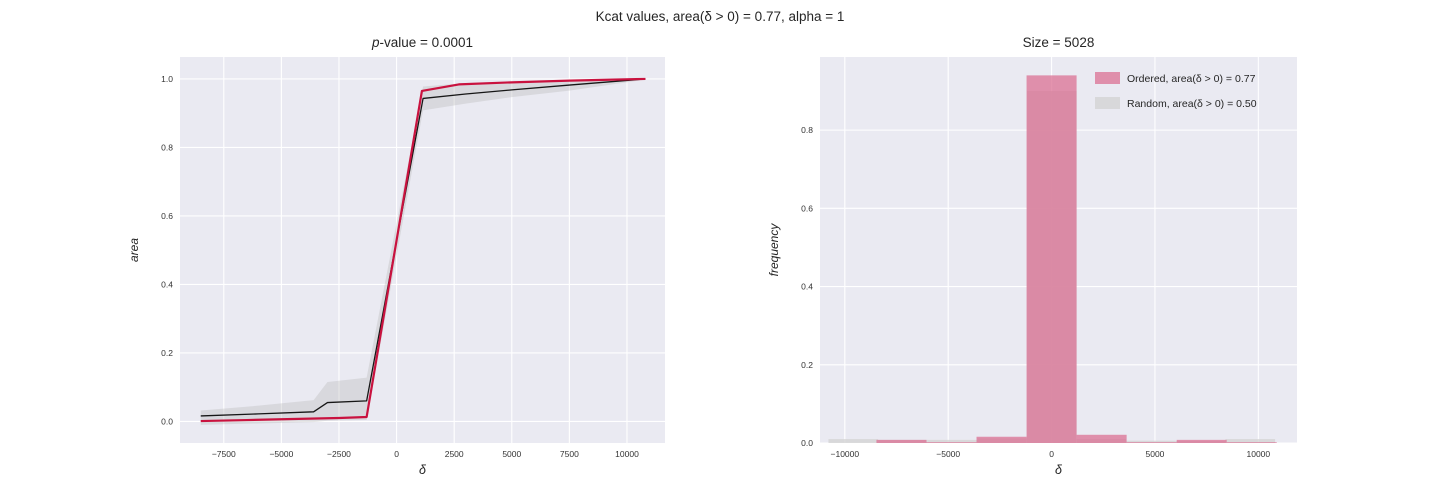 This screenshot has width=1440, height=504. What do you see at coordinates (339, 454) in the screenshot?
I see `x-tick-label: −2500` at bounding box center [339, 454].